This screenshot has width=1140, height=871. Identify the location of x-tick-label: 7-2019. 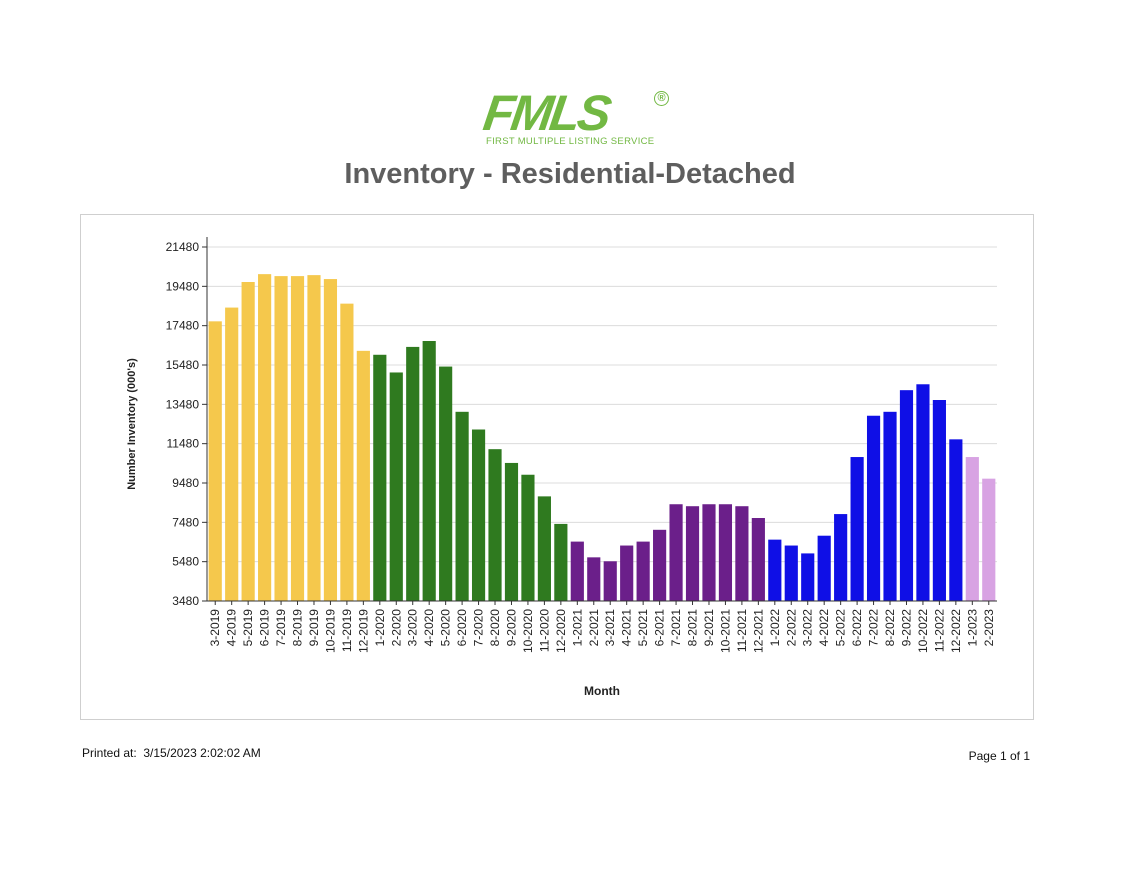
(281, 628).